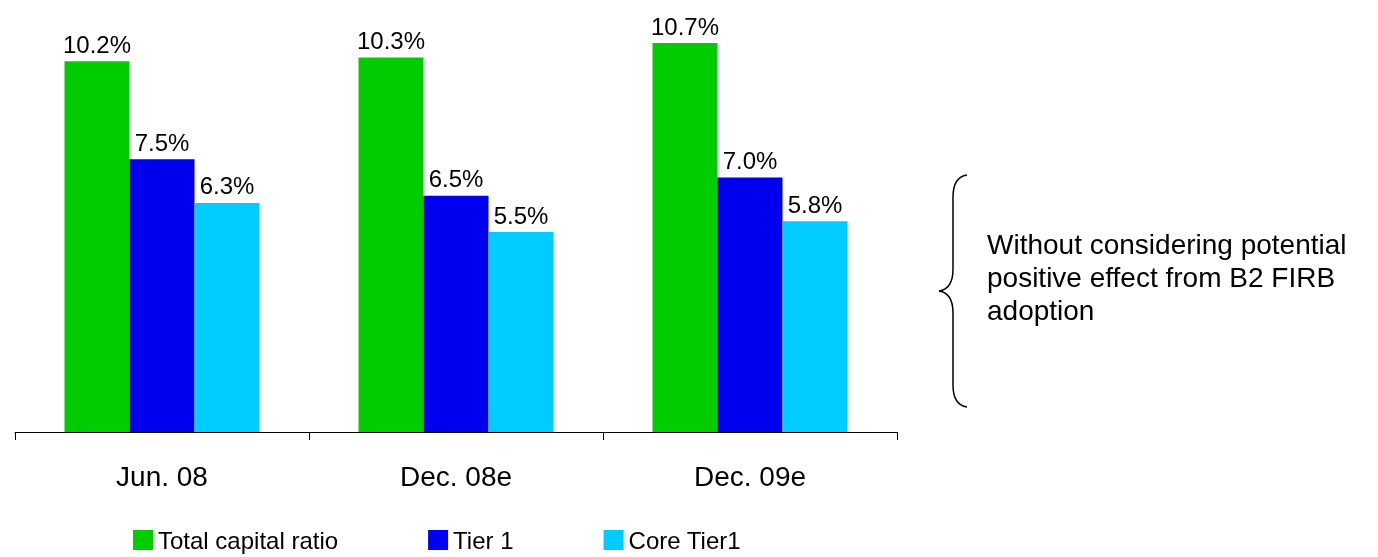 The height and width of the screenshot is (557, 1378). What do you see at coordinates (248, 540) in the screenshot?
I see `legend-label: Total capital ratio` at bounding box center [248, 540].